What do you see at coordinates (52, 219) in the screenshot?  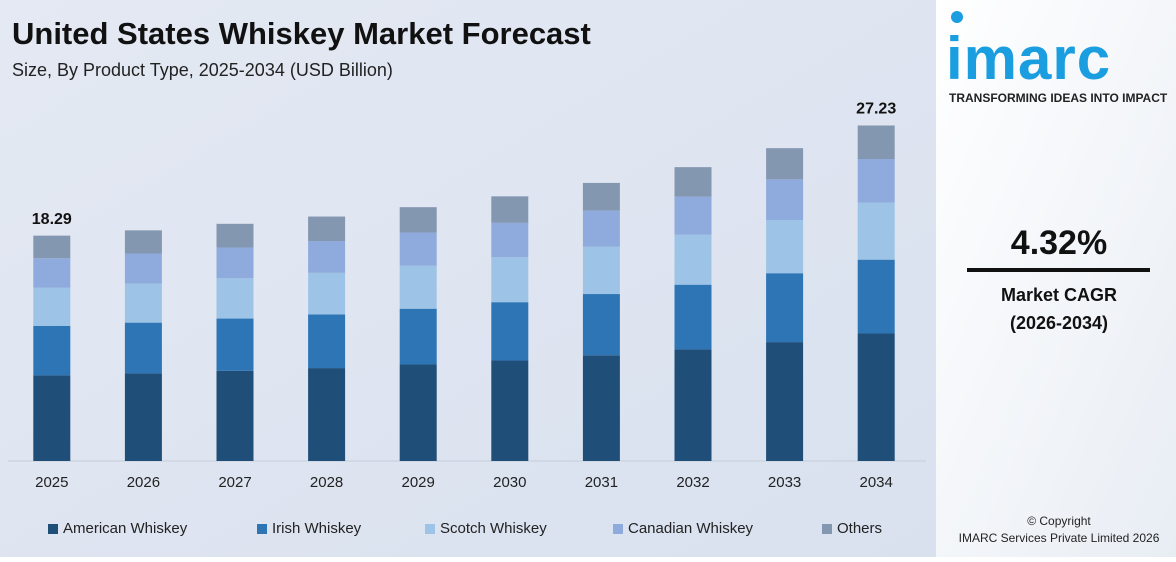 I see `total-label: 18.29` at bounding box center [52, 219].